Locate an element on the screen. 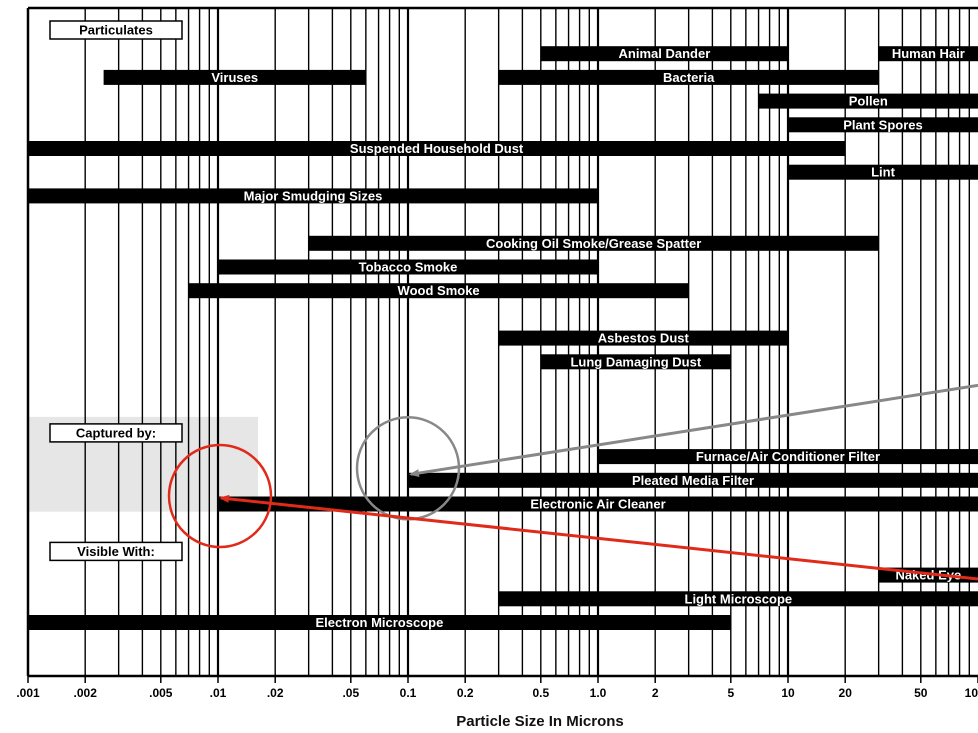 Image resolution: width=978 pixels, height=733 pixels. bar-label: Furnace/Air Conditioner Filter is located at coordinates (788, 456).